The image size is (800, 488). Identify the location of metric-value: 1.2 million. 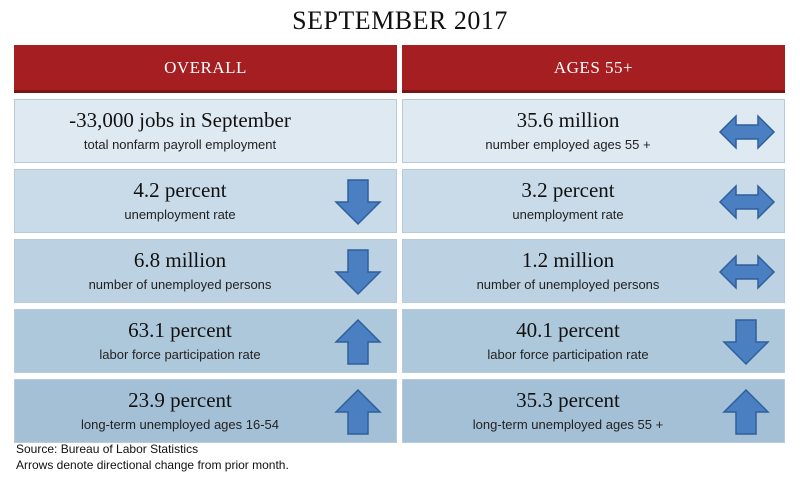
(568, 260).